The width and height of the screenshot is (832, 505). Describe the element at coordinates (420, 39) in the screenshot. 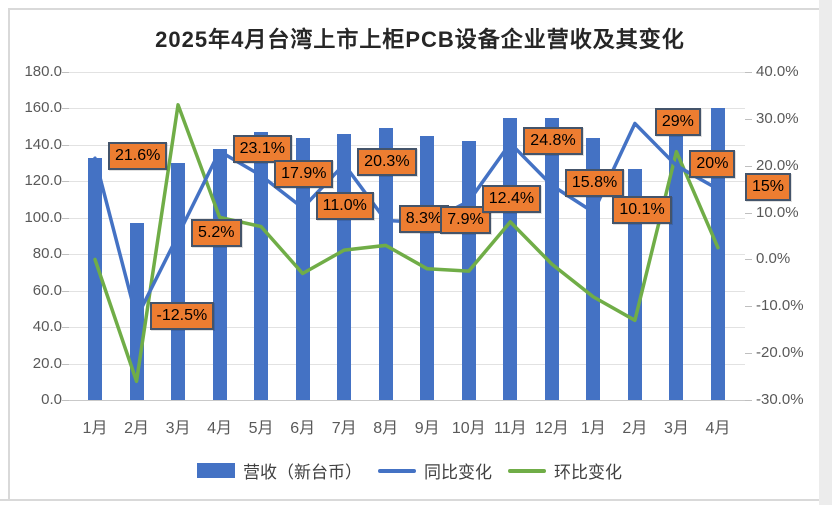

I see `chart-title: 2025年4月台湾上市上柜PCB设备企业营收及其变化` at that location.